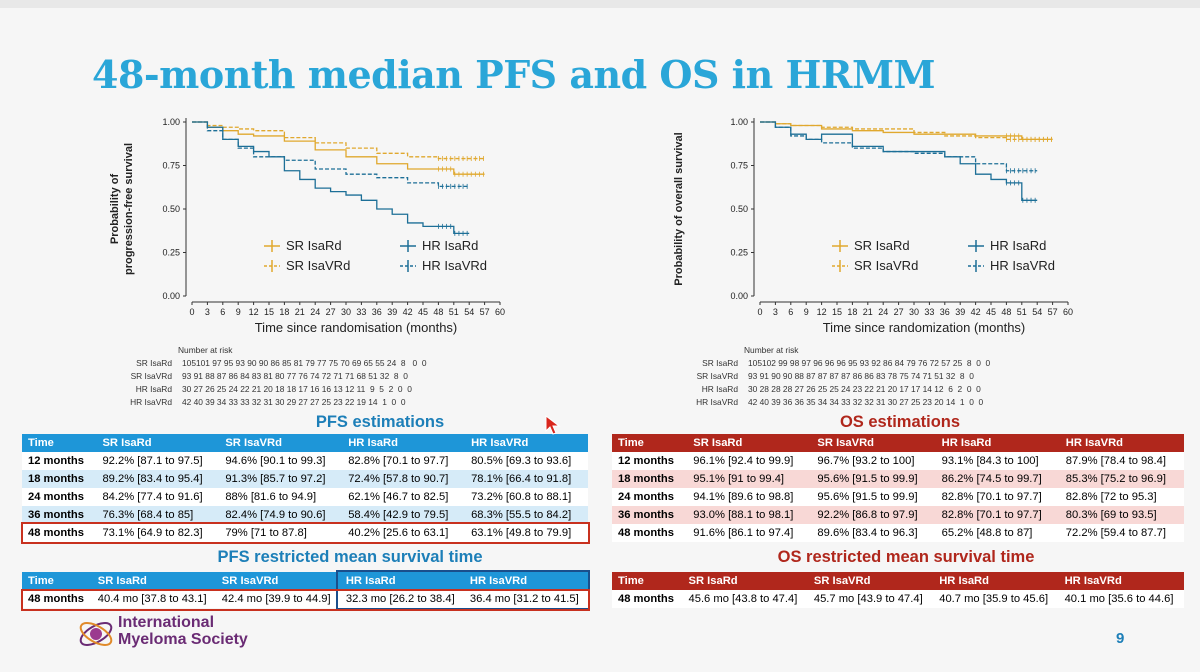  Describe the element at coordinates (749, 533) in the screenshot. I see `os-est-cell: 91.6% [86.1 to 97.4]` at that location.